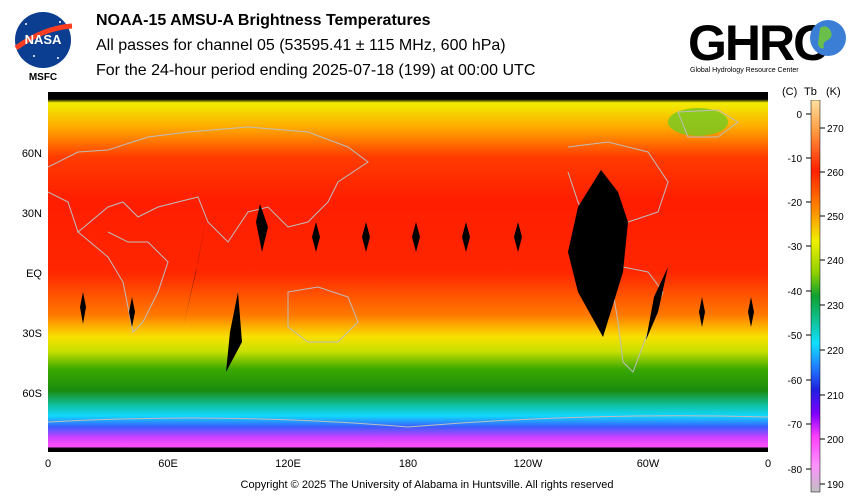 The image size is (854, 502). I want to click on ghrc-caption: Global Hydrology Resource Center, so click(744, 70).